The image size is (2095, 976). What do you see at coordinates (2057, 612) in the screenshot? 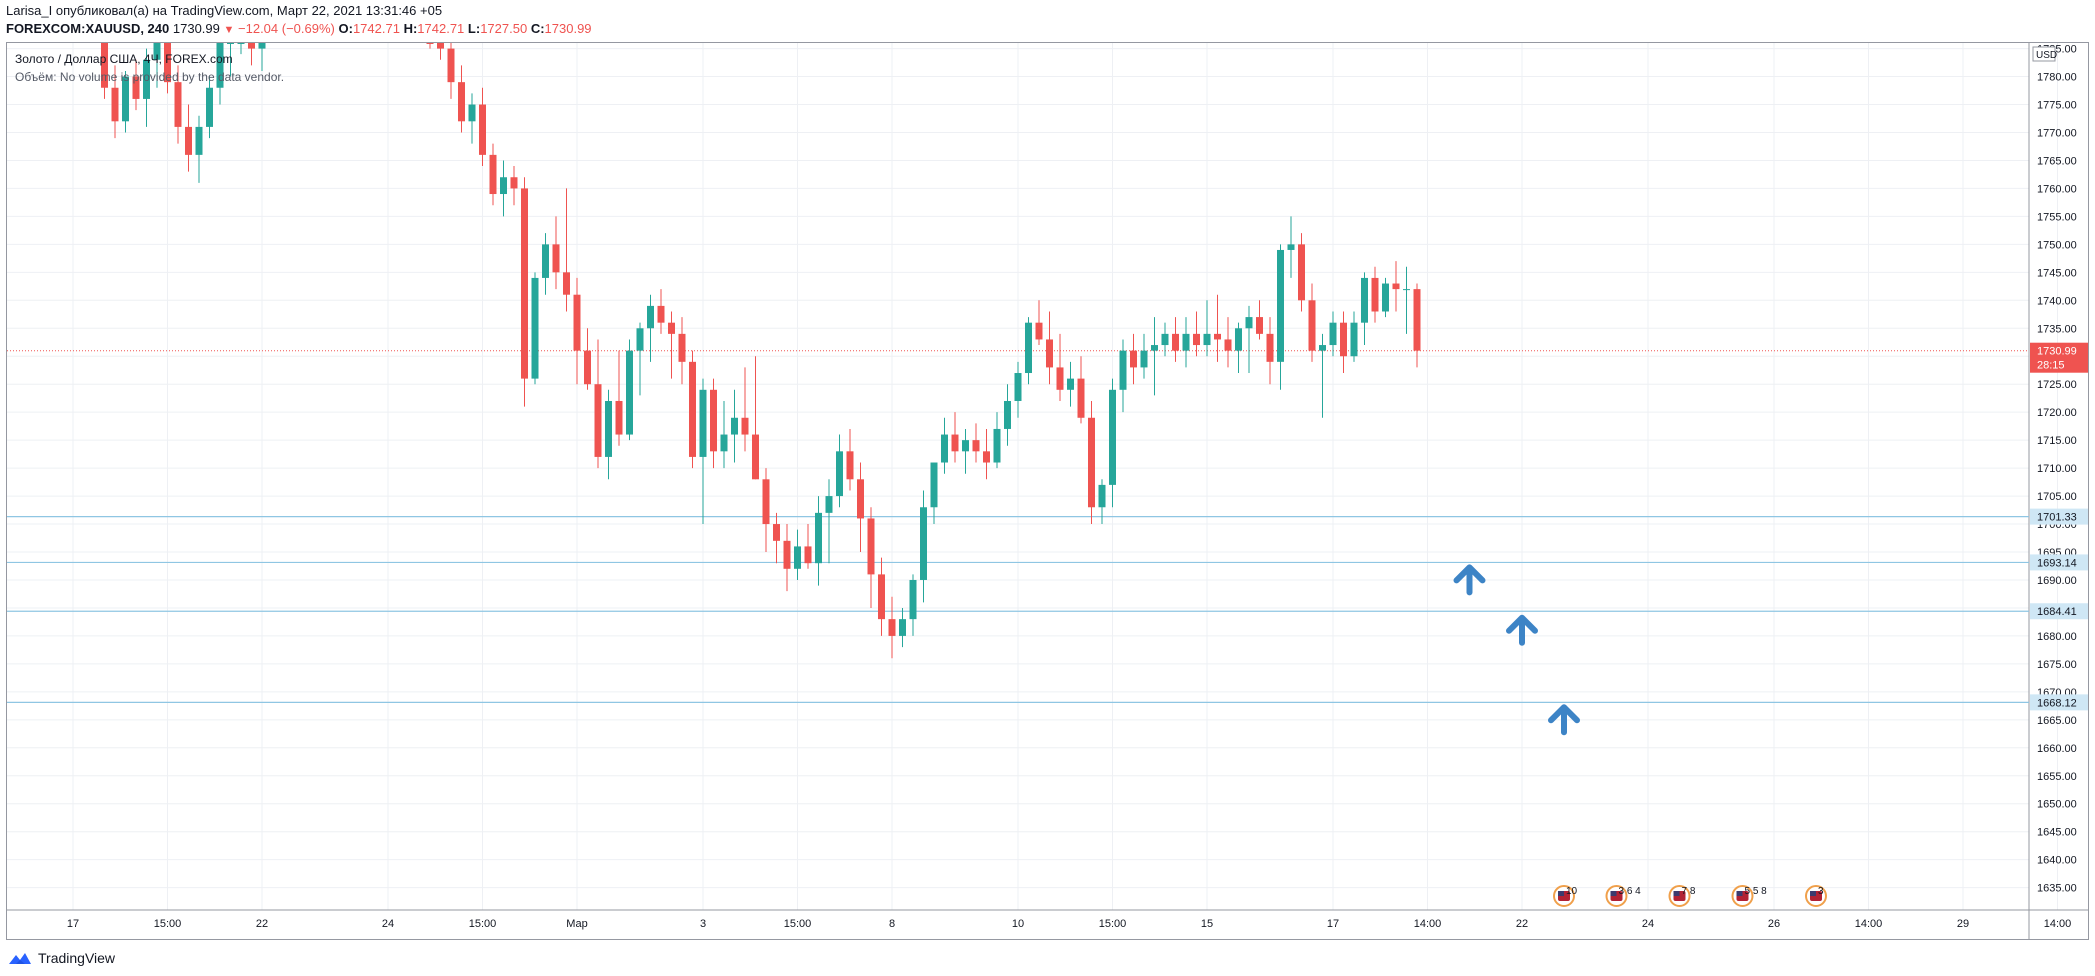
I see `level-badge-label: 1684.41` at bounding box center [2057, 612].